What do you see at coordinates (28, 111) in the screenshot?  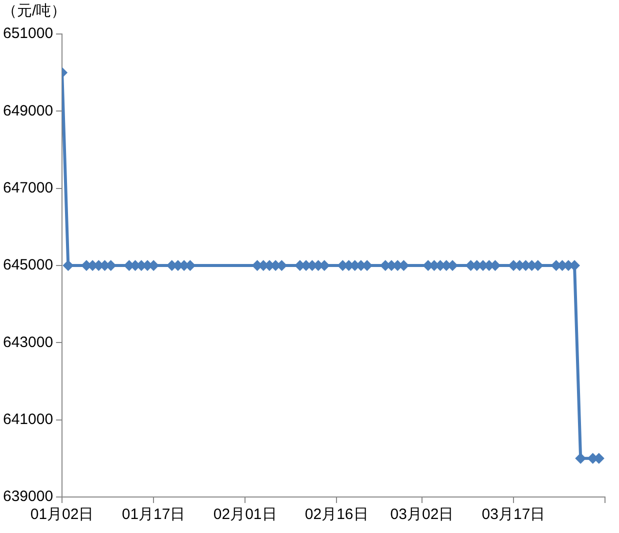 I see `y-tick-label: 649000` at bounding box center [28, 111].